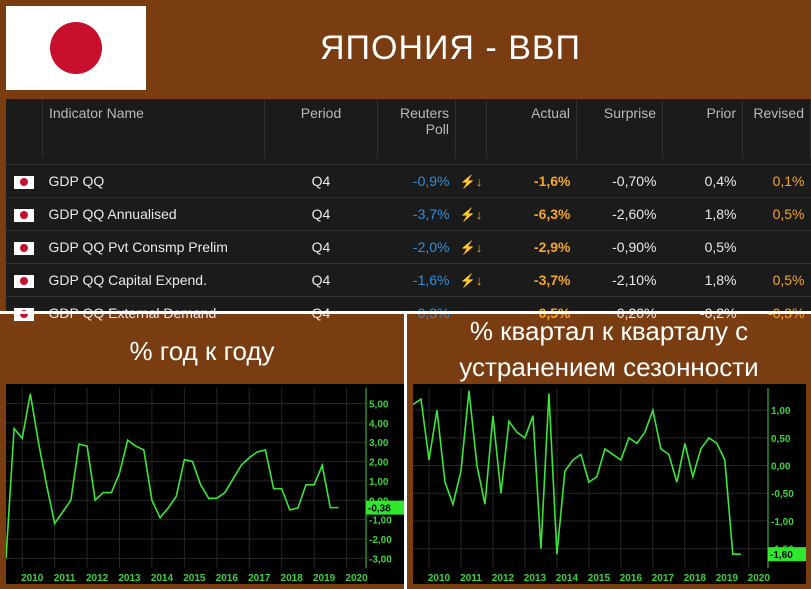  What do you see at coordinates (32, 578) in the screenshot?
I see `x-tick-label: 2010` at bounding box center [32, 578].